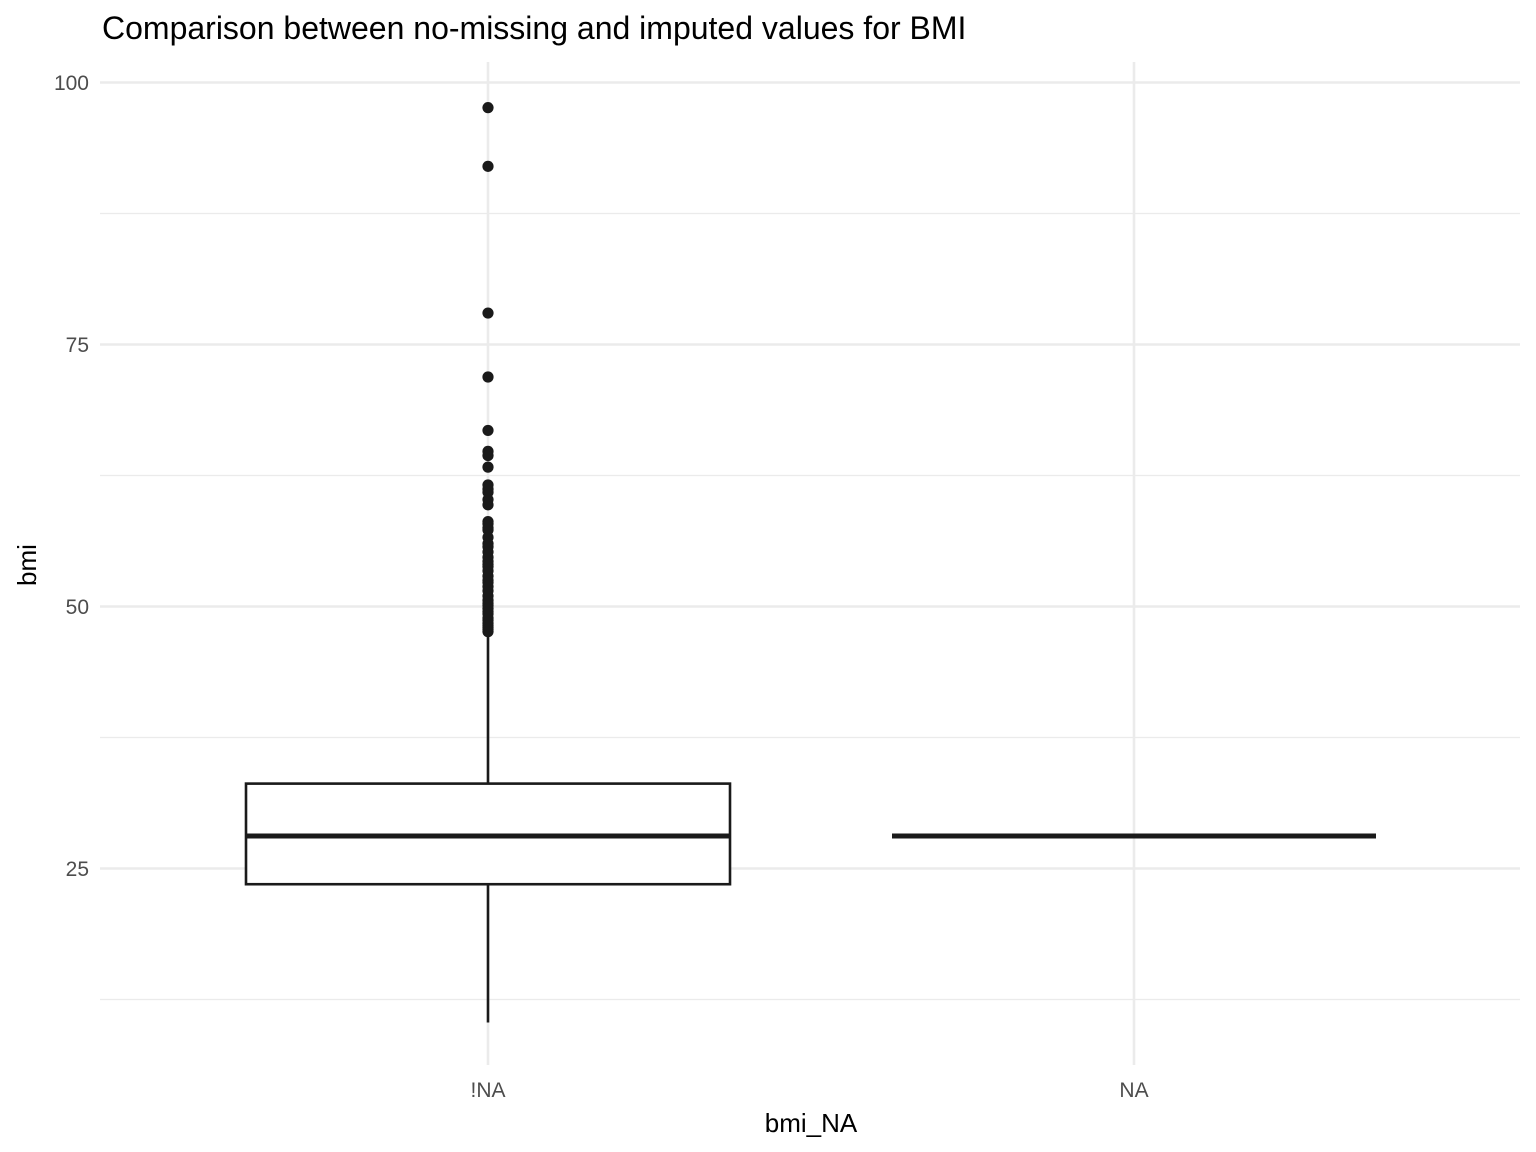 This screenshot has height=1152, width=1536. I want to click on y-tick-labels: 25 50 75 100, so click(71, 476).